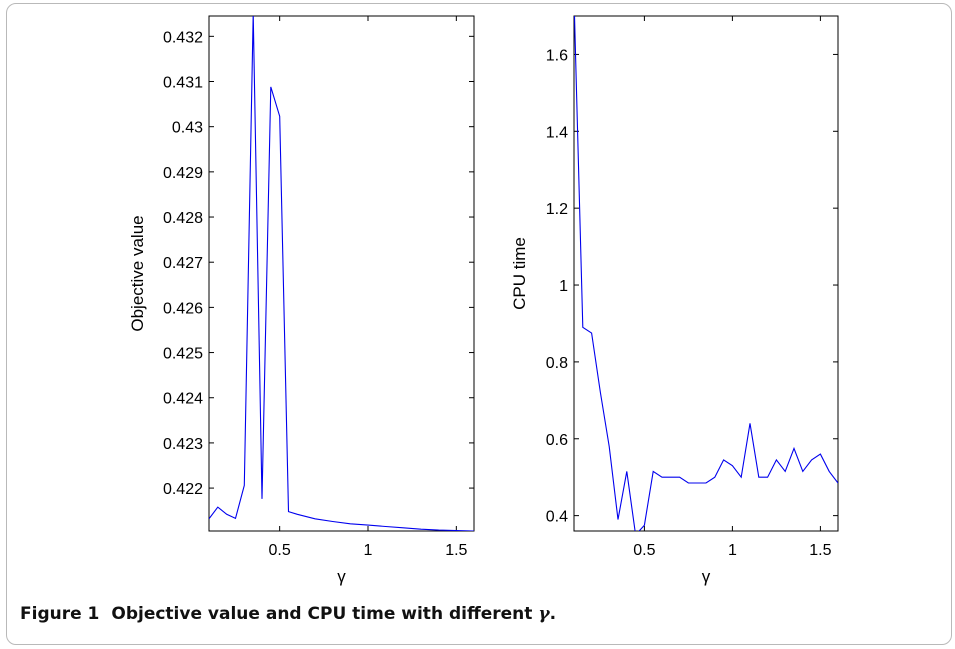 This screenshot has width=955, height=649. Describe the element at coordinates (183, 399) in the screenshot. I see `y-tick-label: 0.424` at that location.